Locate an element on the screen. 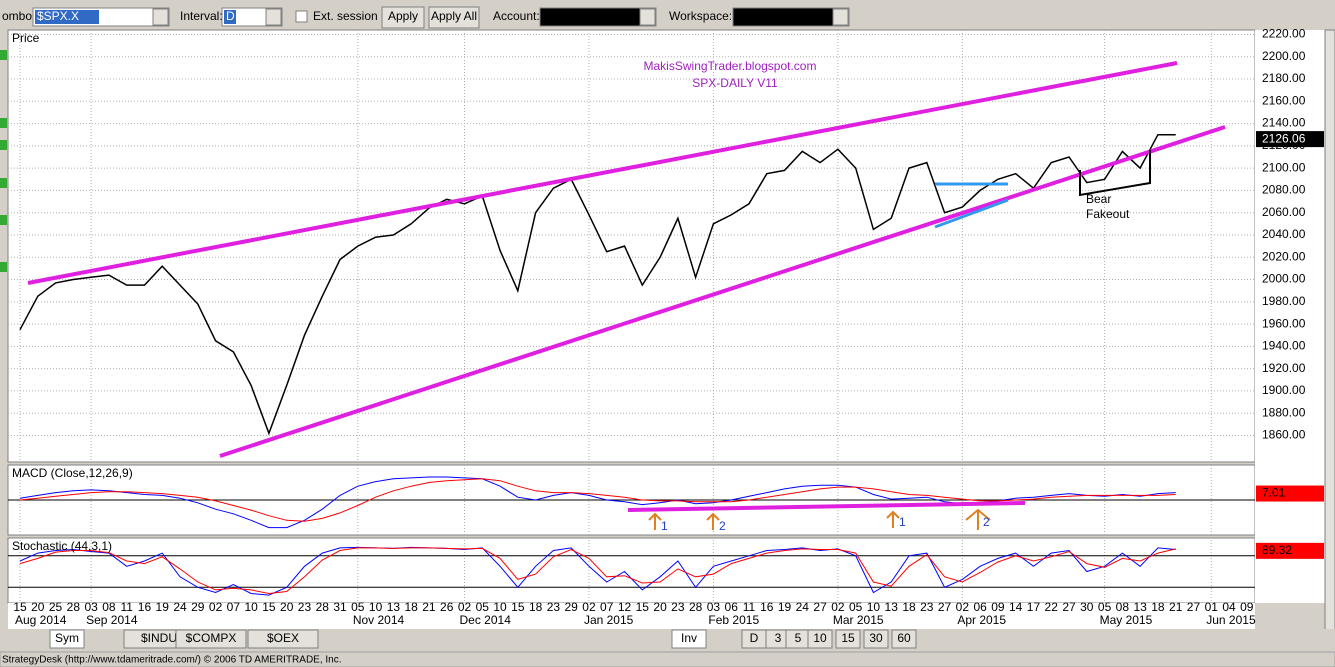  x-tick-label: 03 is located at coordinates (91, 607).